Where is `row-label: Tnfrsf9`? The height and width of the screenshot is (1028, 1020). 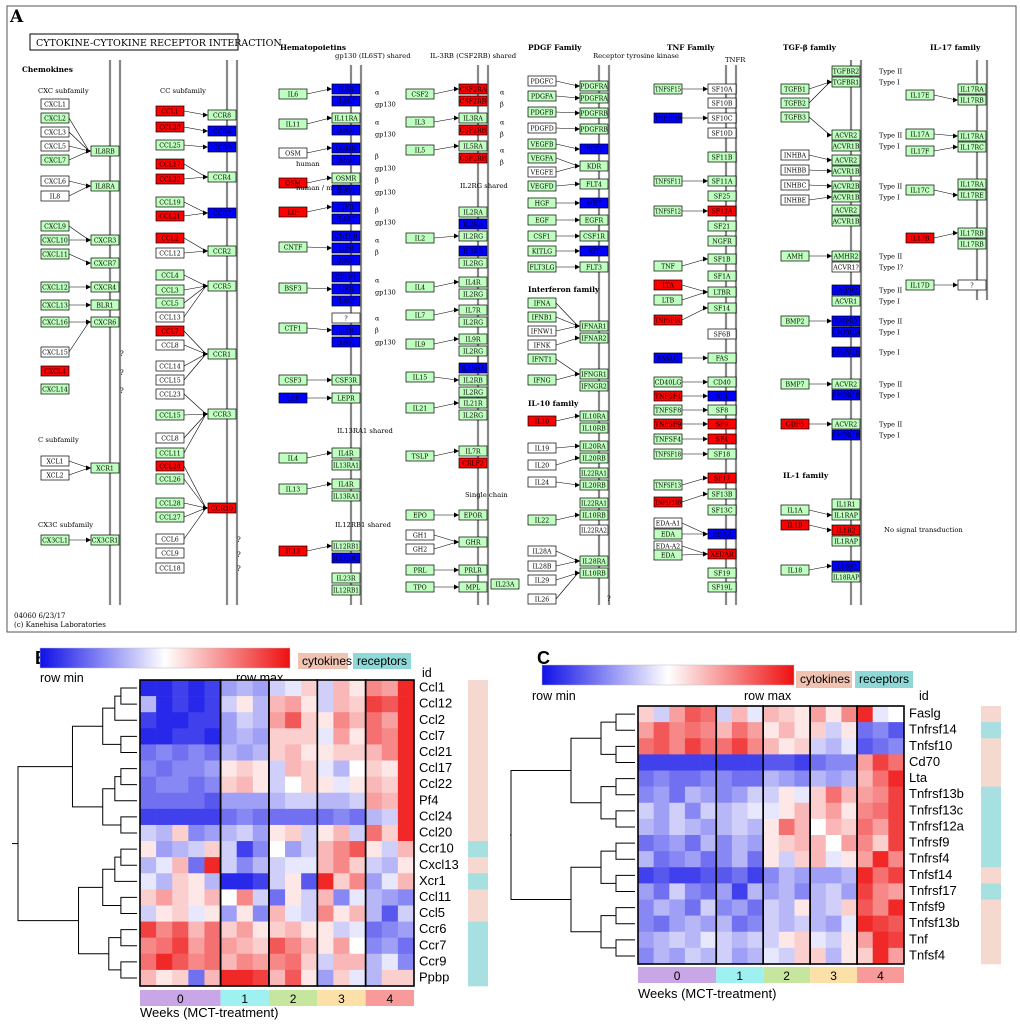 row-label: Tnfrsf9 is located at coordinates (929, 842).